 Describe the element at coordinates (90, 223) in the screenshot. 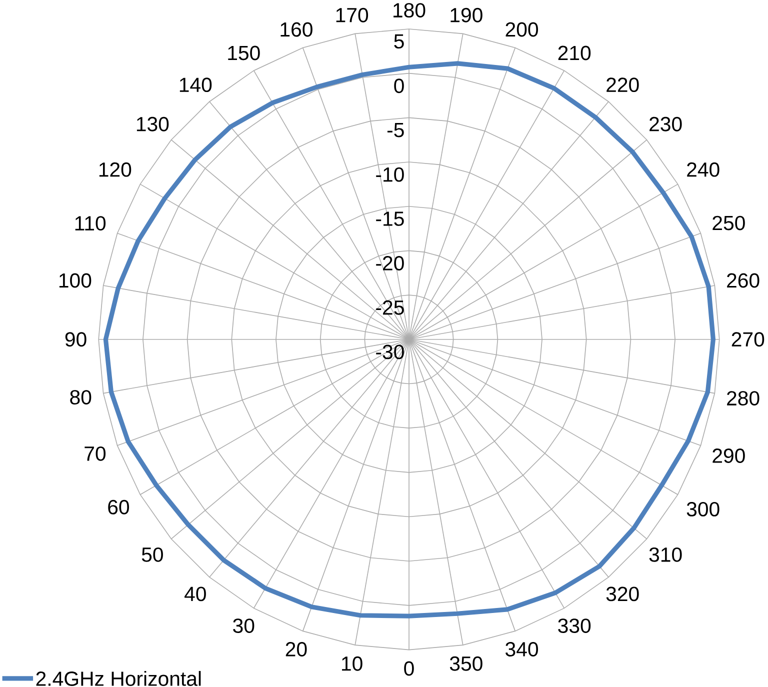

I see `spoke-label: 110` at that location.